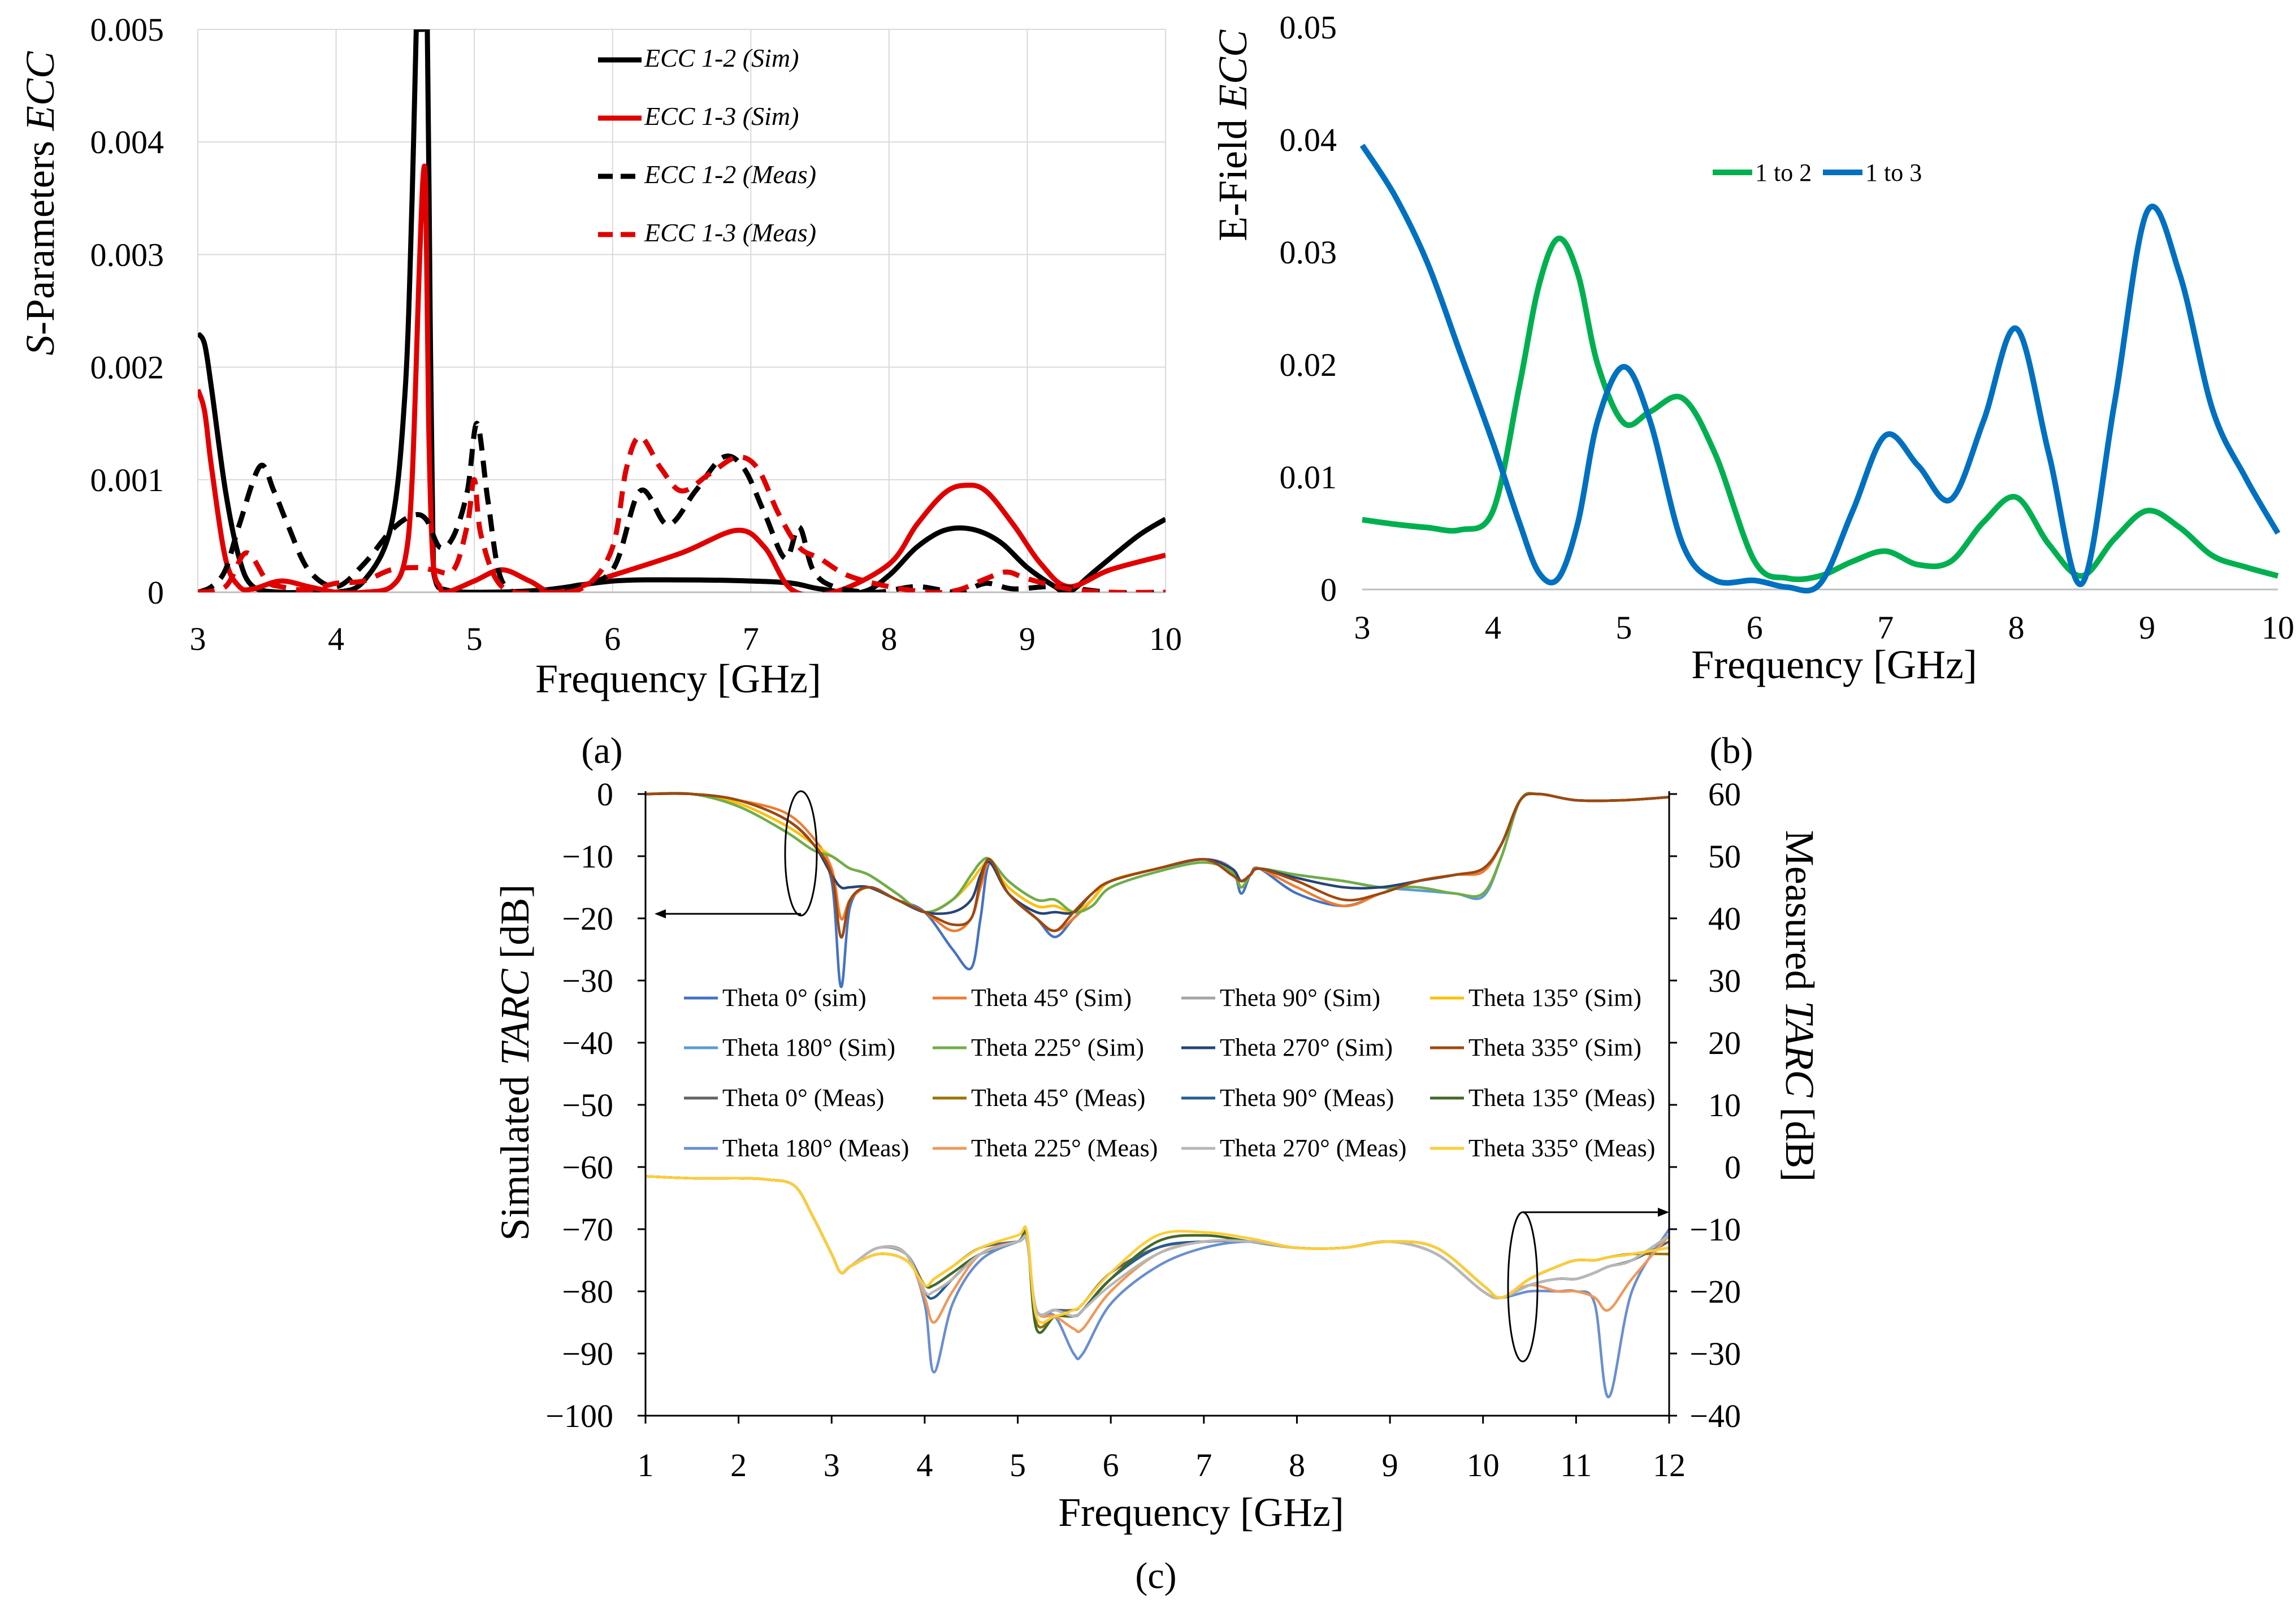  What do you see at coordinates (613, 639) in the screenshot?
I see `chart-a-x-tick-label: 6` at bounding box center [613, 639].